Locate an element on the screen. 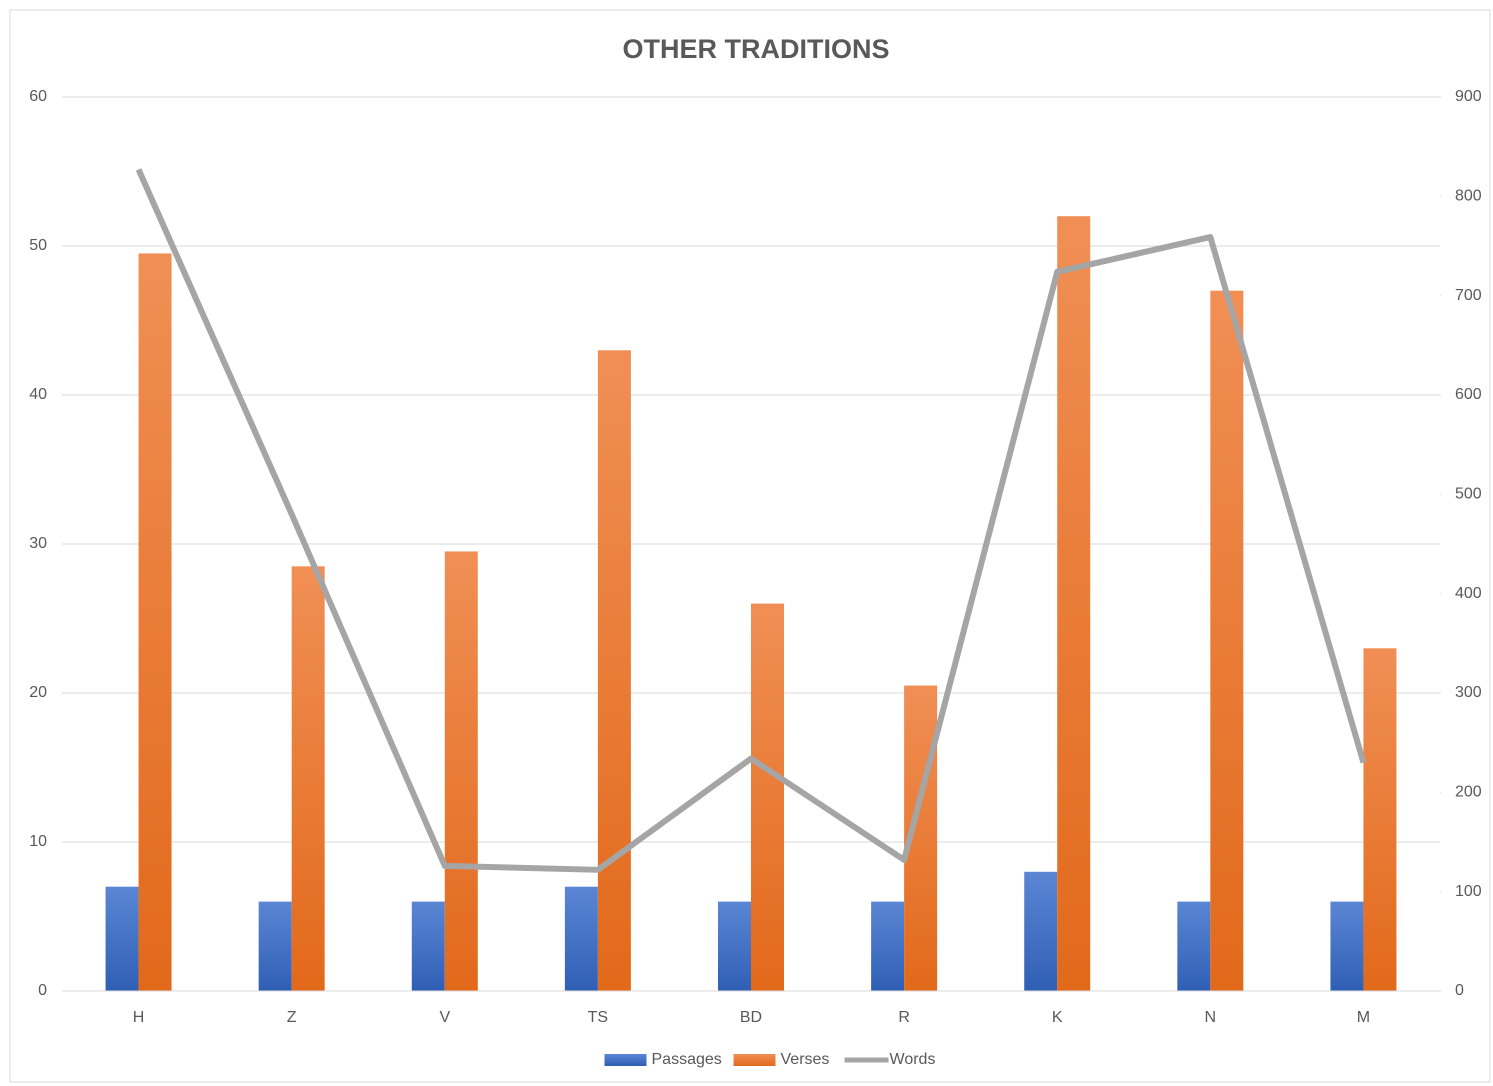 This screenshot has width=1493, height=1086. x-tick-label: Z is located at coordinates (292, 1017).